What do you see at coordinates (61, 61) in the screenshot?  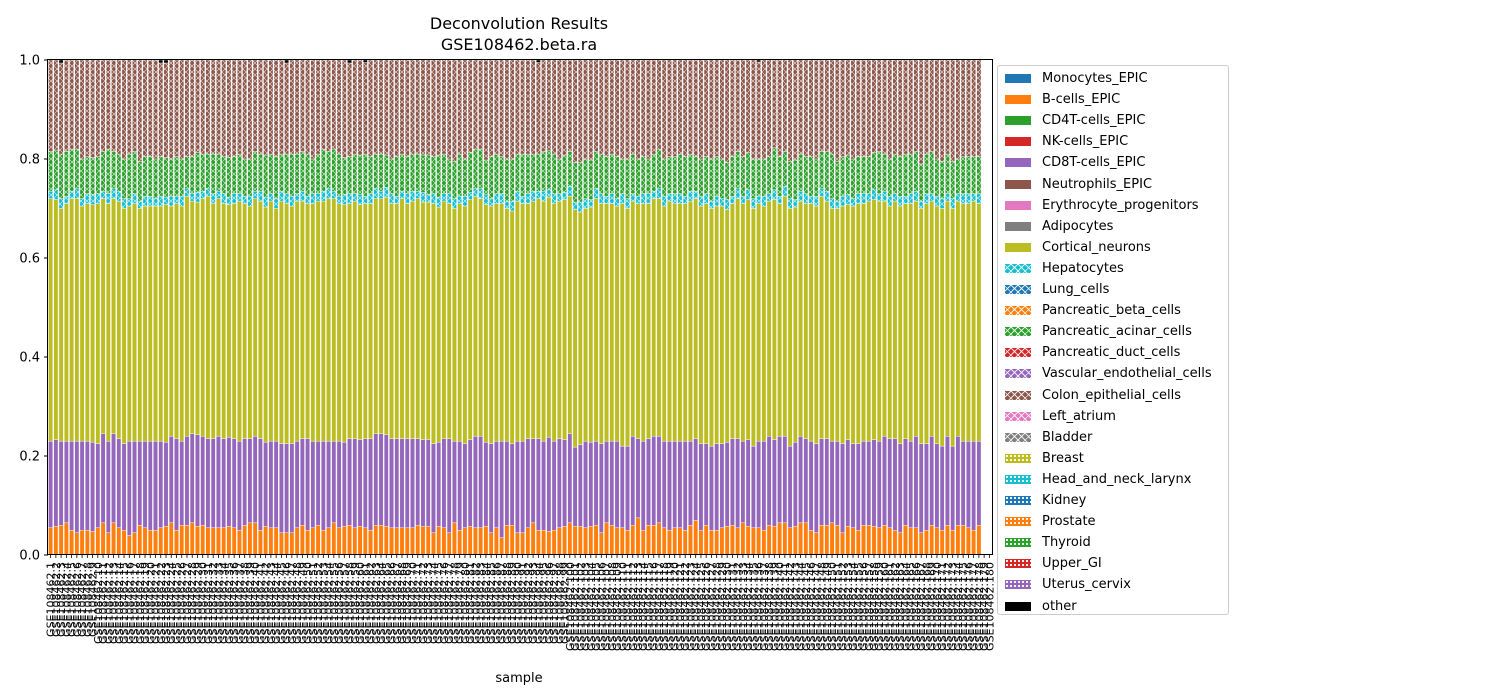 I see `bar-segment-other` at bounding box center [61, 61].